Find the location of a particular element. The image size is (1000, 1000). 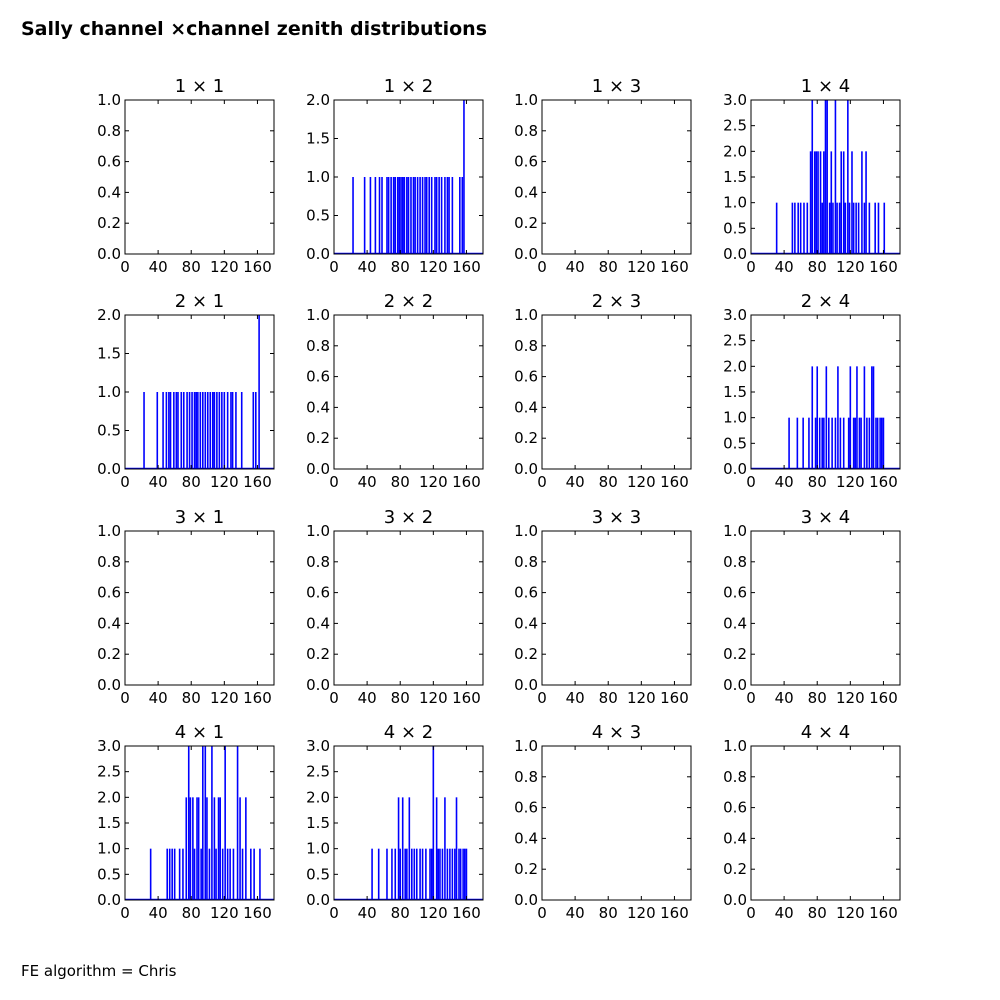

footer-note: FE algorithm = Chris is located at coordinates (99, 971).